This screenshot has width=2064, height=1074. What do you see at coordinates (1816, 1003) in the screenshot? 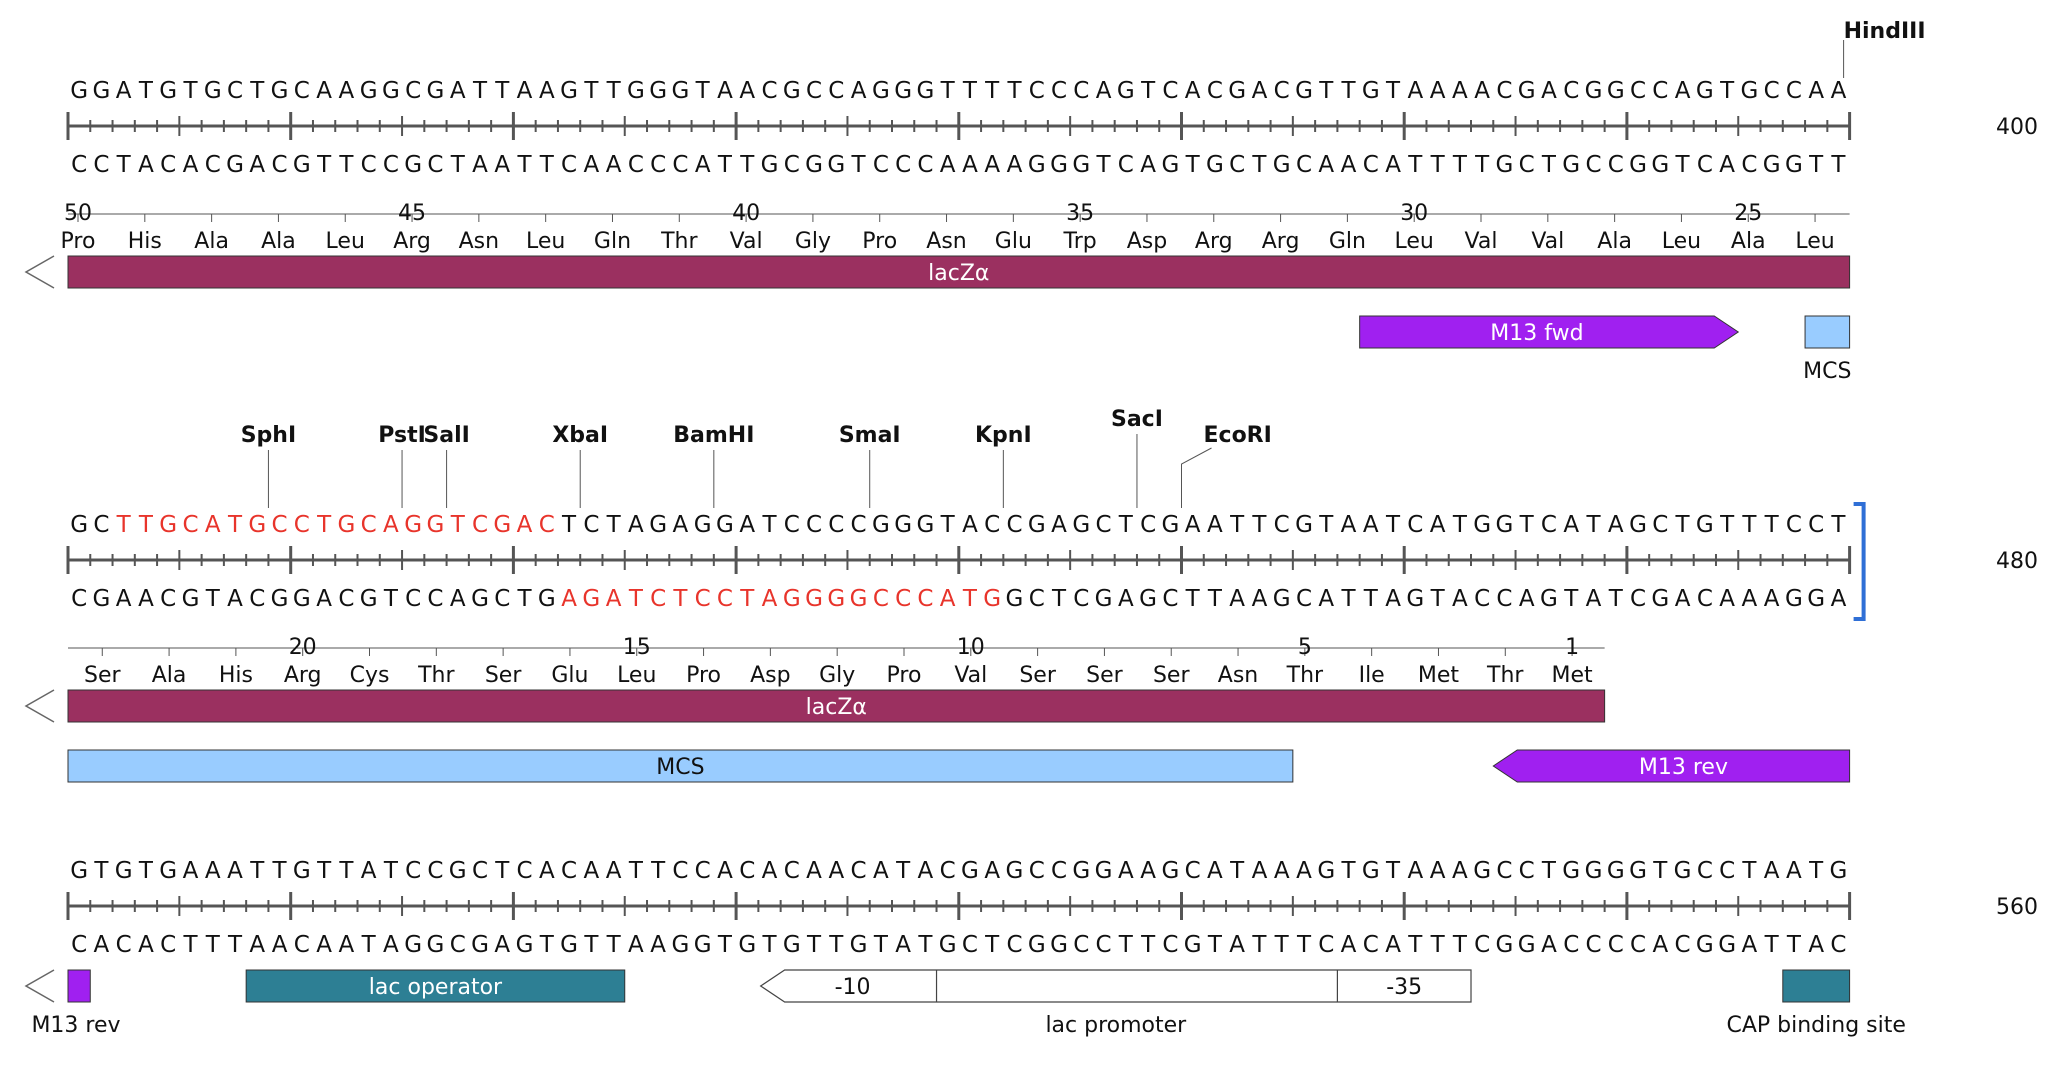
I see `feature-cap-binding-site: CAP binding site` at bounding box center [1816, 1003].